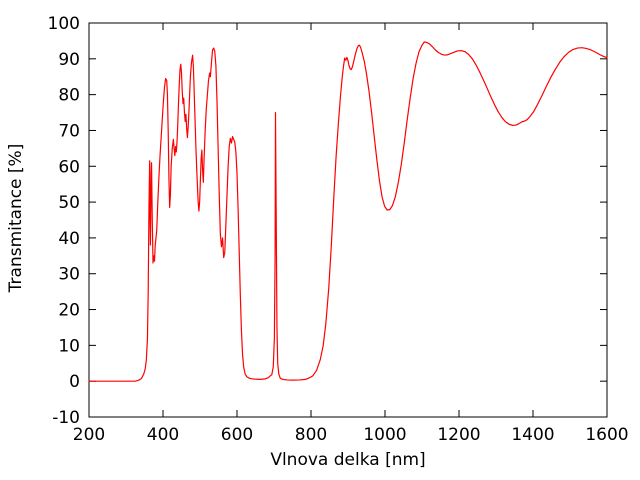 This screenshot has width=640, height=480. Describe the element at coordinates (311, 435) in the screenshot. I see `x-tick-label: 800` at that location.